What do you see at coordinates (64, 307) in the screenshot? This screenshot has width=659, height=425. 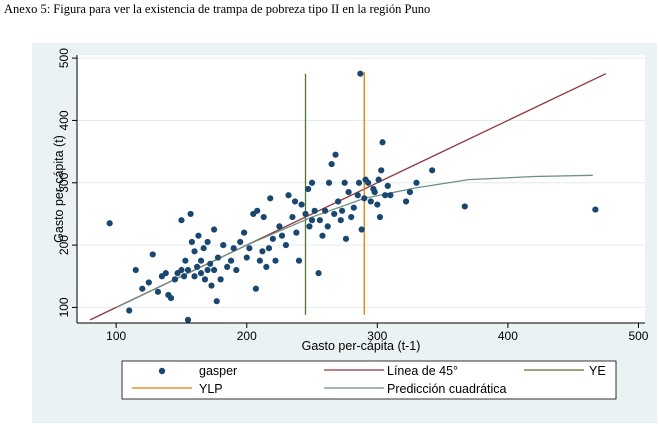 I see `y-tick-label: 100` at bounding box center [64, 307].